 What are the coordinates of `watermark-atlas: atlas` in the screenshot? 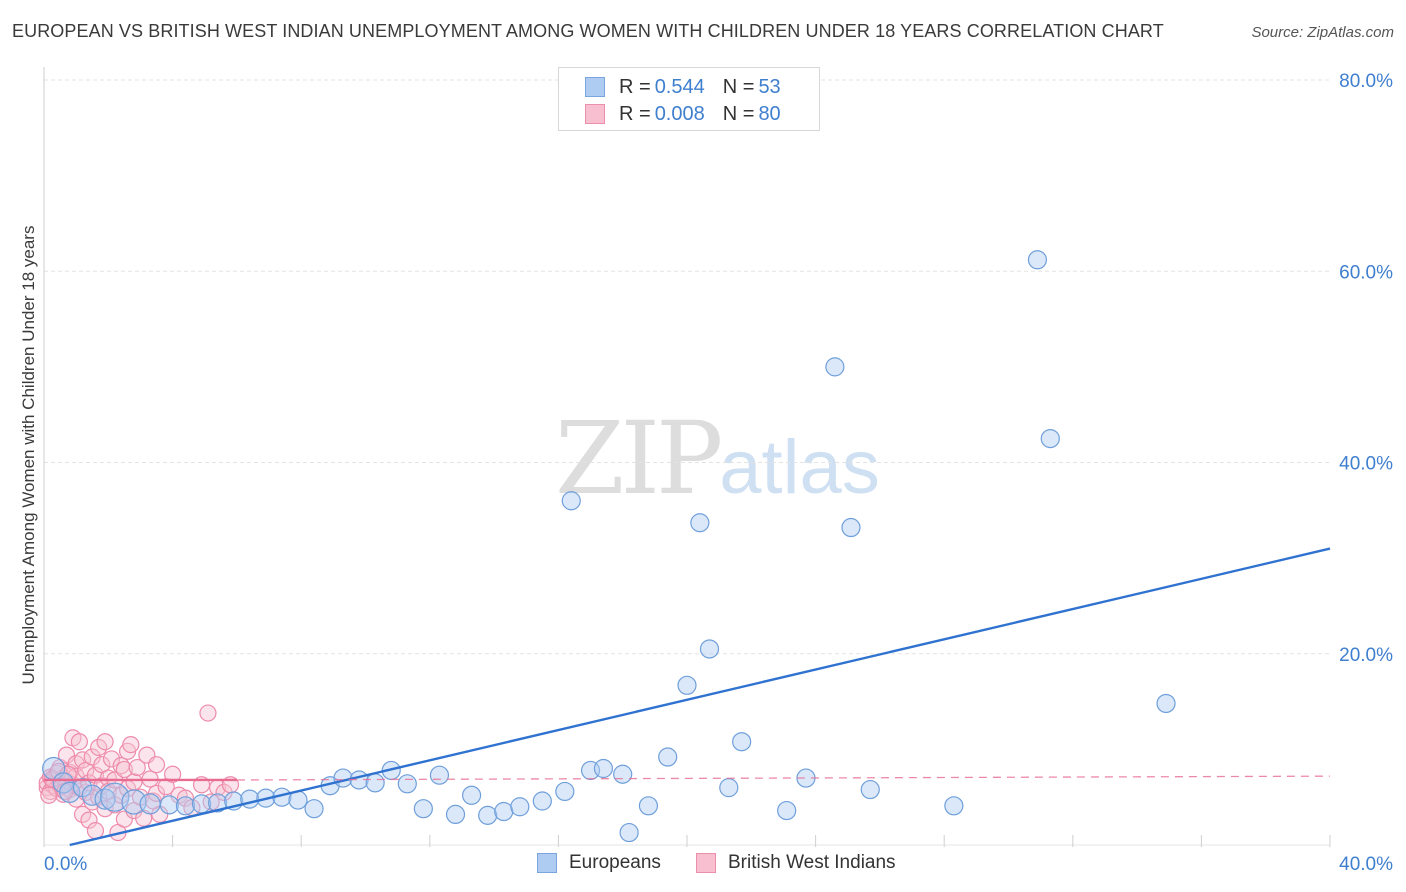 It's located at (799, 467).